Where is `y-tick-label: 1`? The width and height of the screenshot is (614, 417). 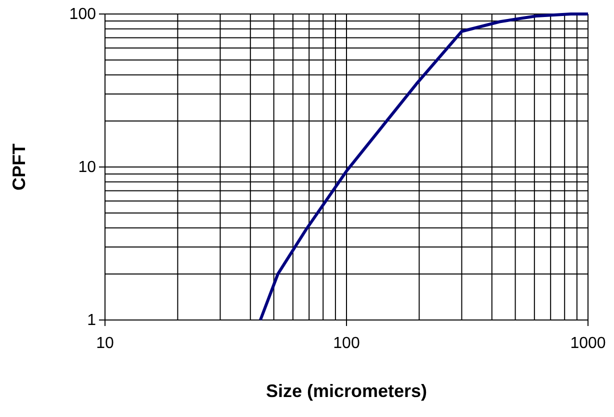 y-tick-label: 1 is located at coordinates (91, 321).